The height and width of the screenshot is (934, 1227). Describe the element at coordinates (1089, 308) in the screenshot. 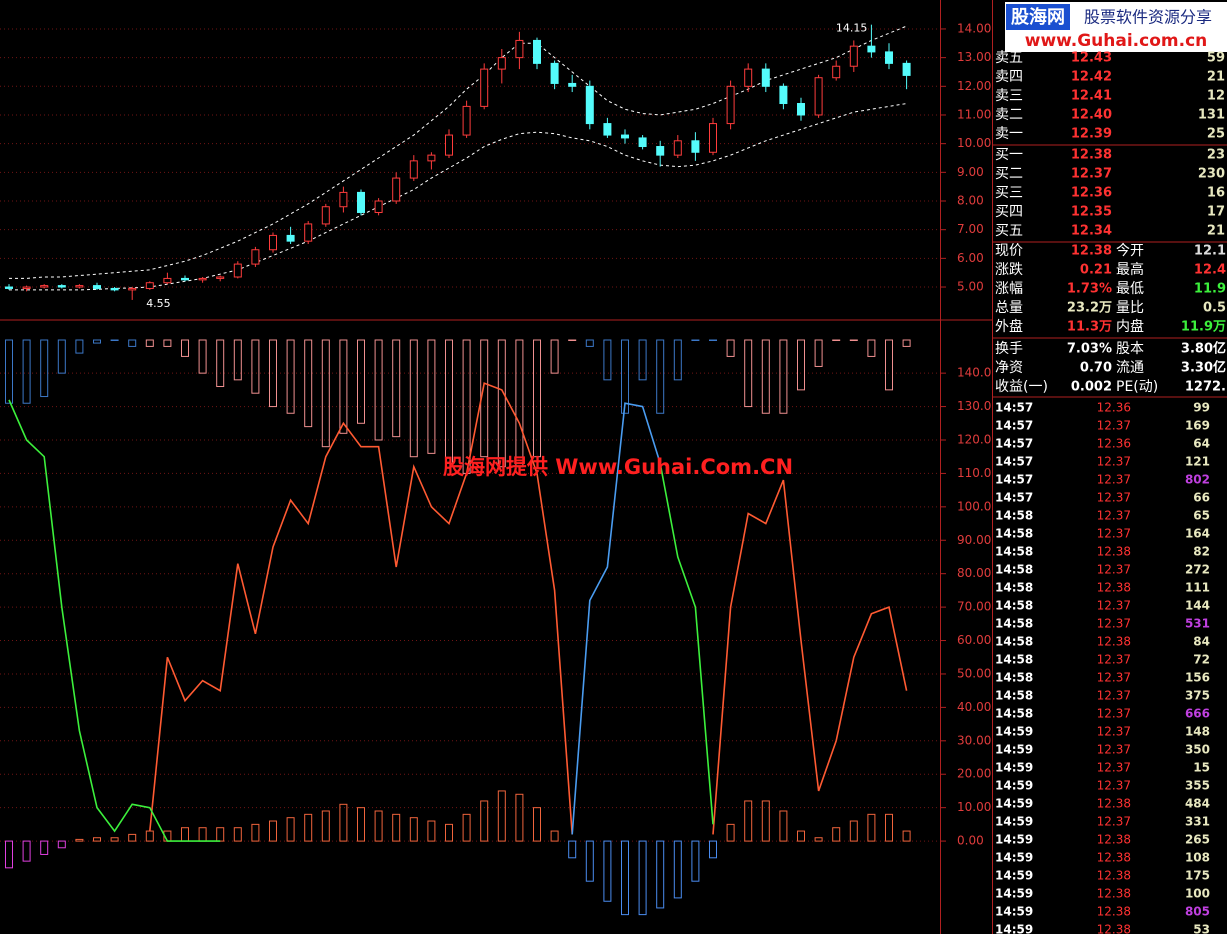

I see `stat-value: 23.2万` at that location.